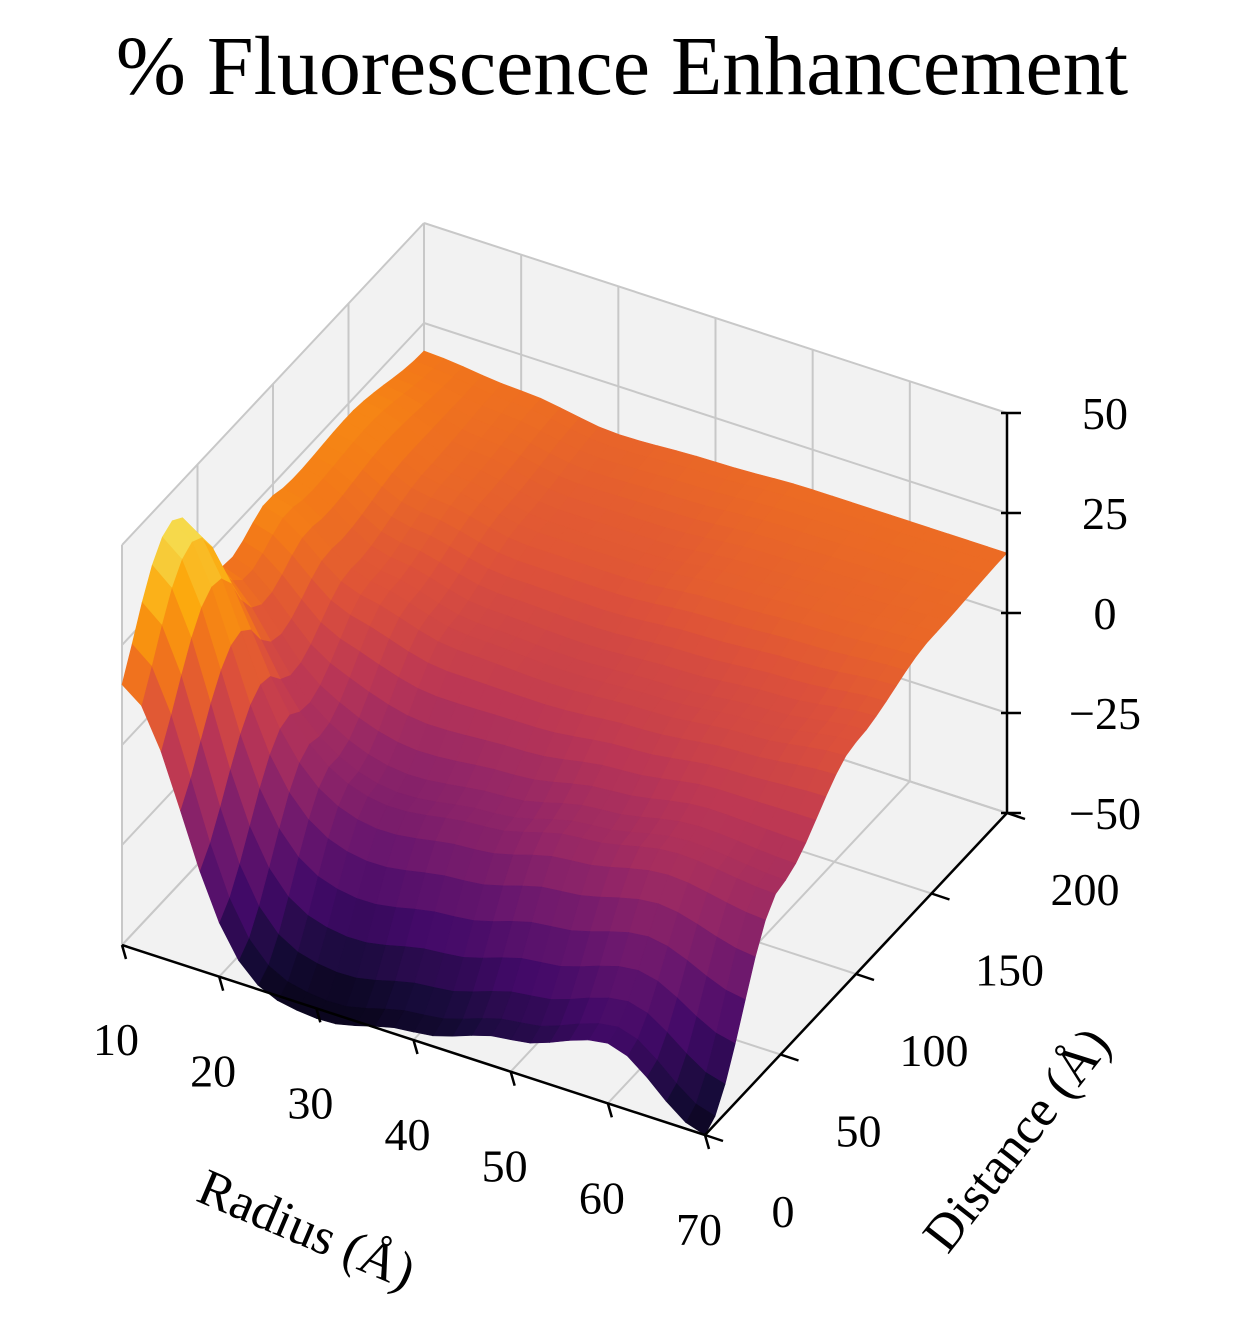 This screenshot has width=1244, height=1338. What do you see at coordinates (1105, 513) in the screenshot?
I see `z-tick-label: 25` at bounding box center [1105, 513].